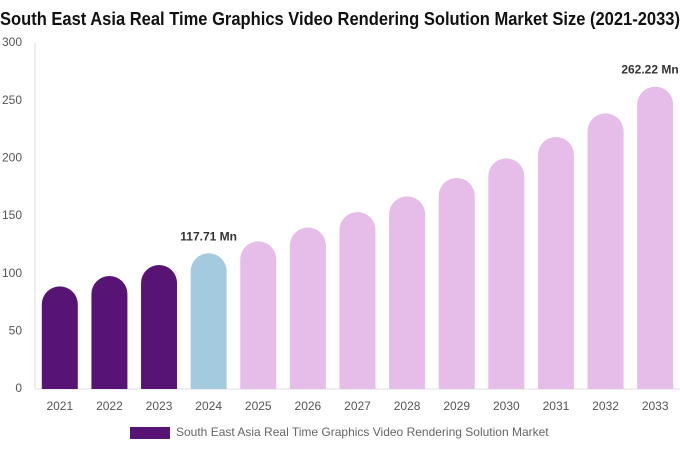 This screenshot has height=450, width=680. What do you see at coordinates (308, 406) in the screenshot?
I see `x-tick-label: 2026` at bounding box center [308, 406].